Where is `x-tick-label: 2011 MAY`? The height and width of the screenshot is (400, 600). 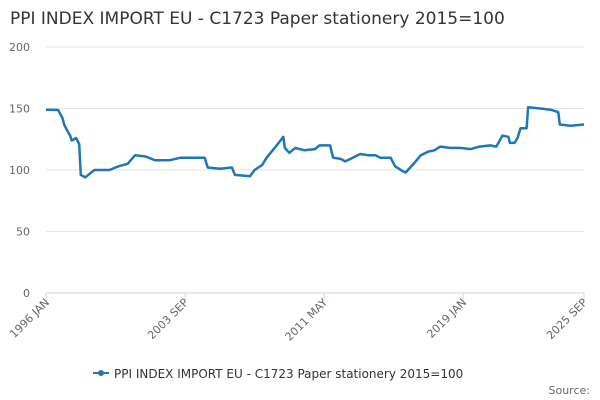 x-tick-label: 2011 MAY is located at coordinates (307, 320).